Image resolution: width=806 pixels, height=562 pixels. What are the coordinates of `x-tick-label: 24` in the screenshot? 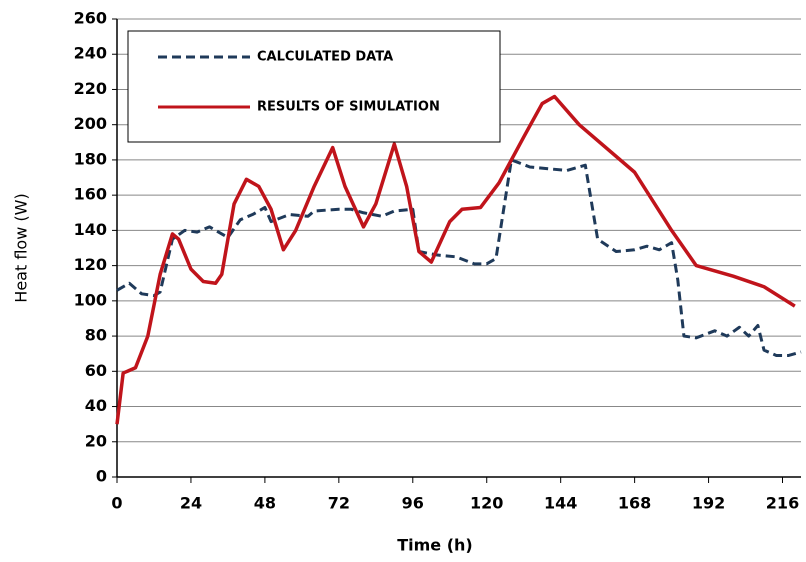 It's located at (191, 503).